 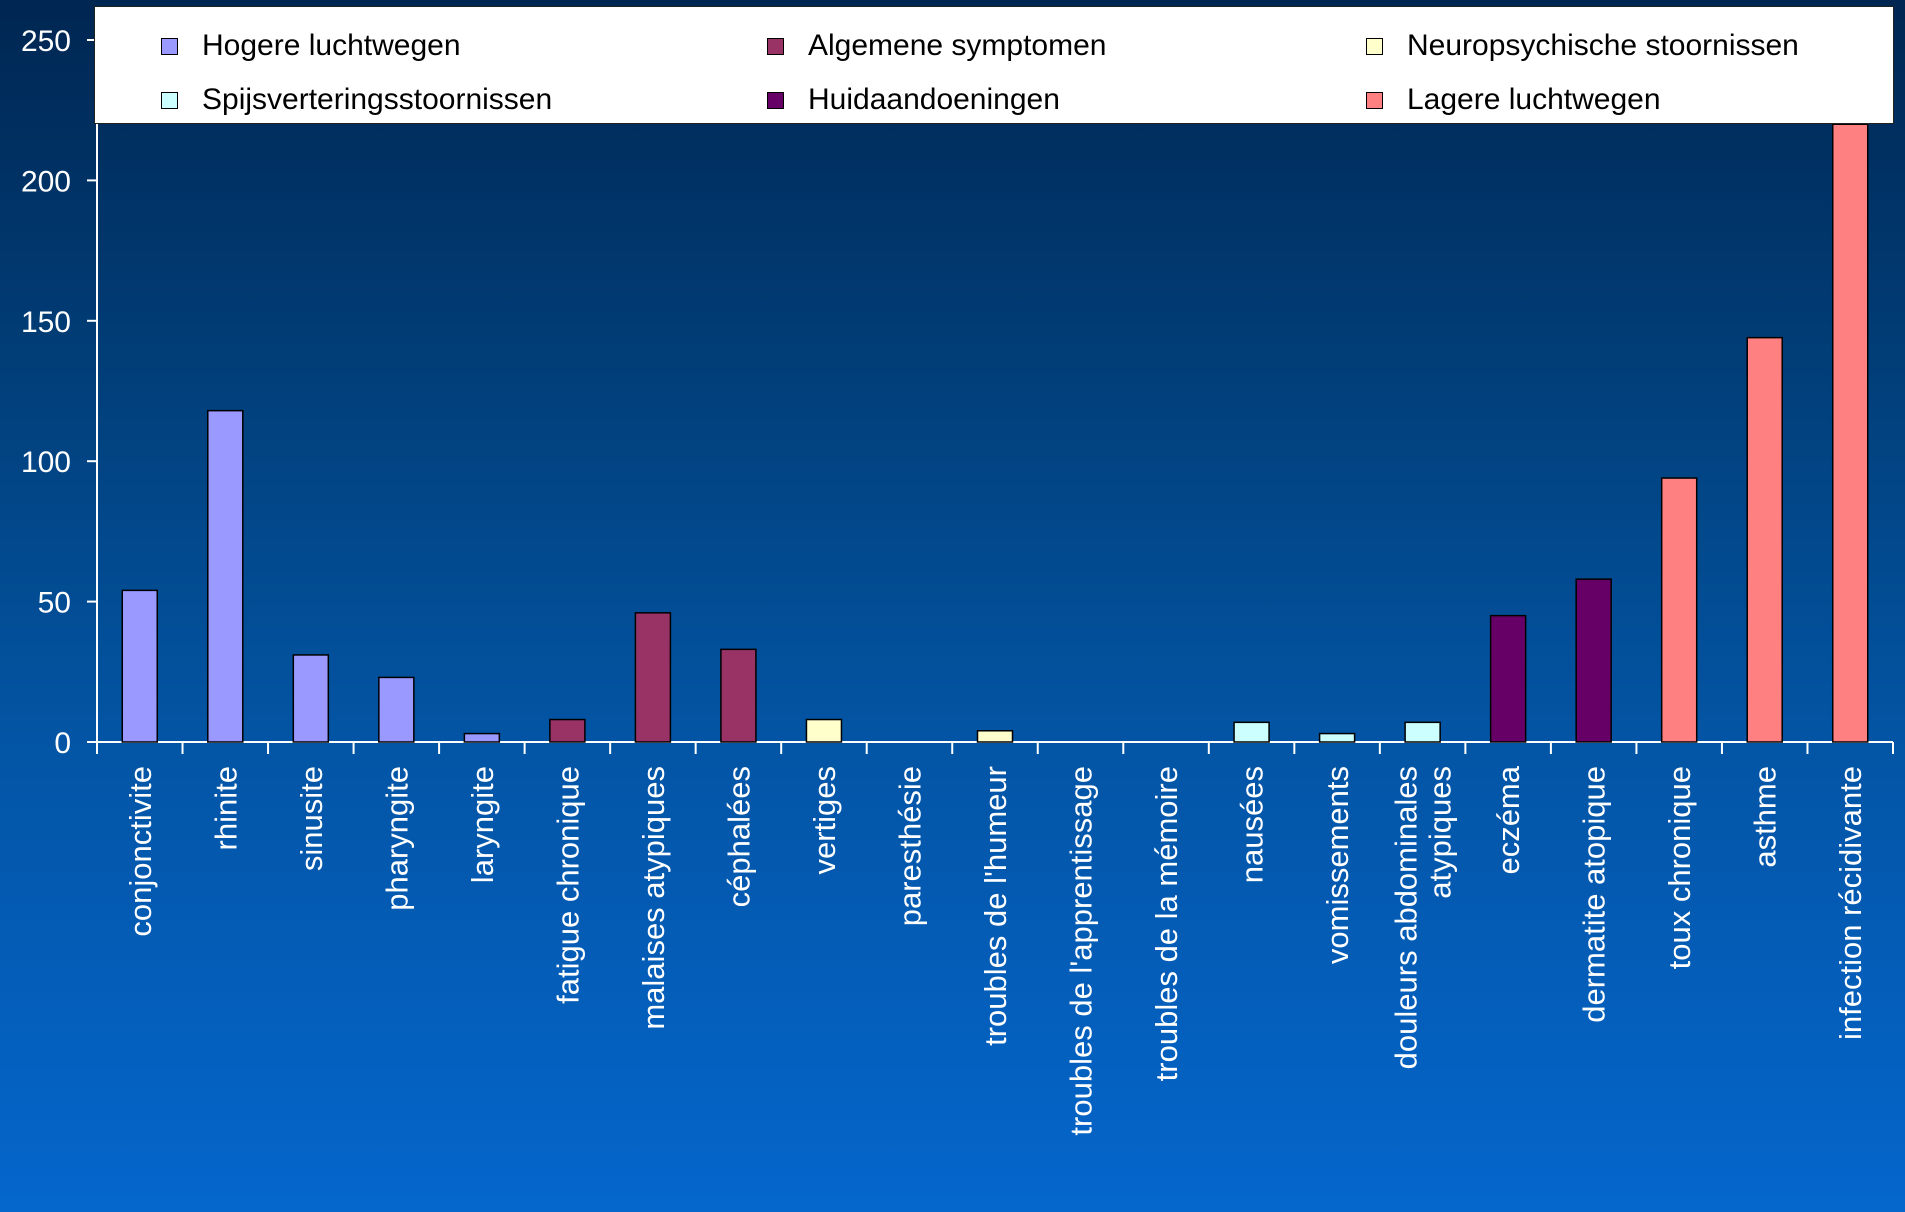 What do you see at coordinates (1440, 832) in the screenshot?
I see `x-tick-label: atypiques` at bounding box center [1440, 832].